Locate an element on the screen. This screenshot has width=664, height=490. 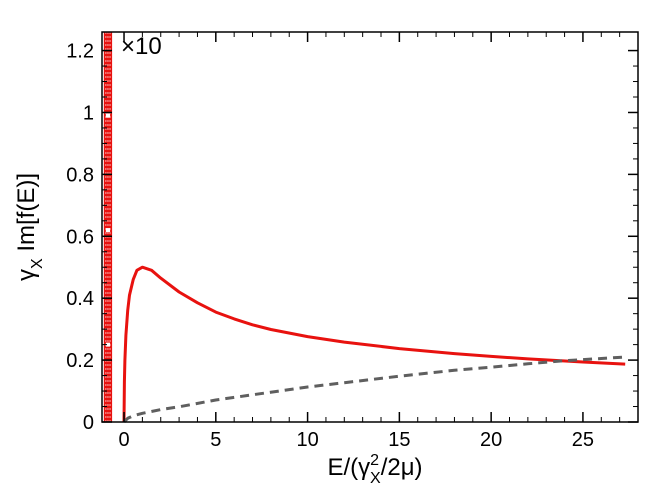
x-axis-title-sub: X is located at coordinates (375, 478).